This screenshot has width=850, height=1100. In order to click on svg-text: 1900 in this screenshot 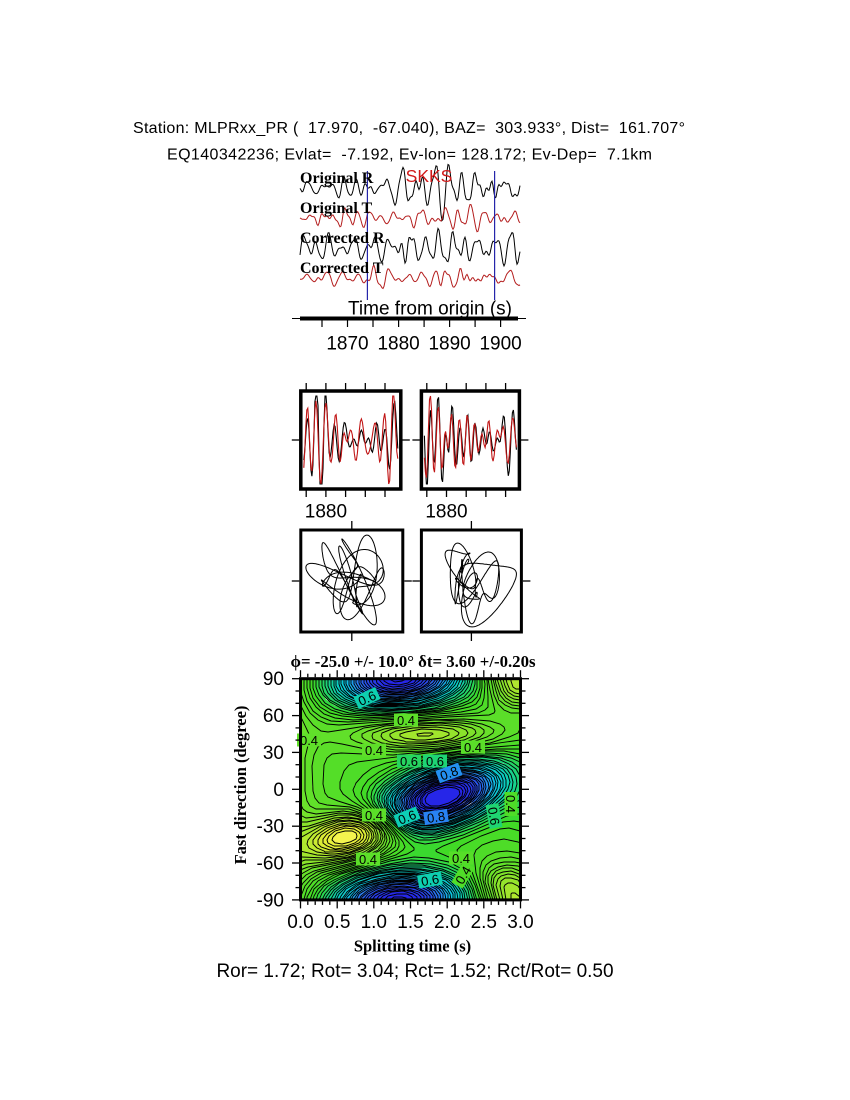, I will do `click(500, 344)`.